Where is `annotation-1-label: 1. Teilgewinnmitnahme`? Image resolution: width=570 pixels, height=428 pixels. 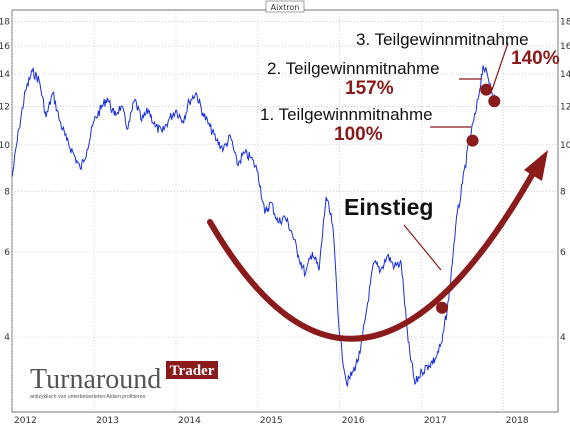 annotation-1-label: 1. Teilgewinnmitnahme is located at coordinates (346, 114).